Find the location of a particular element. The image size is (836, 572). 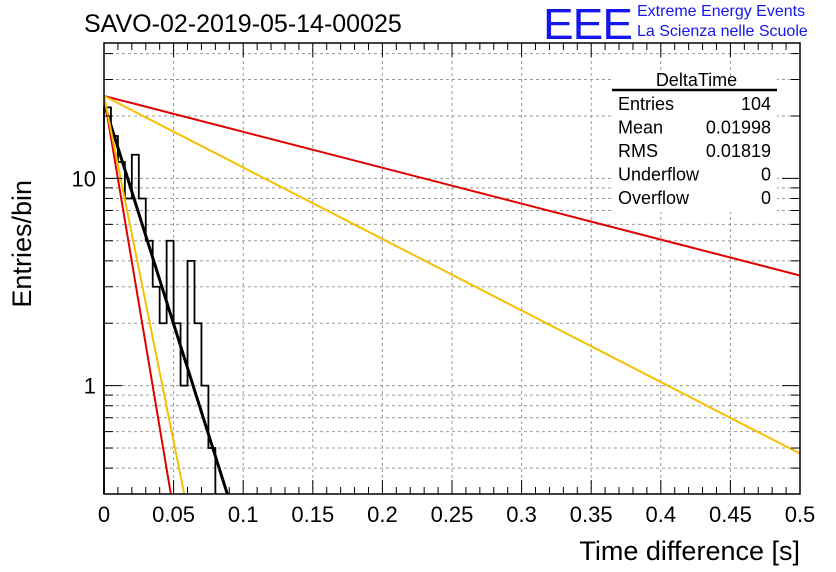

stats-label-underflow: Underflow is located at coordinates (659, 175).